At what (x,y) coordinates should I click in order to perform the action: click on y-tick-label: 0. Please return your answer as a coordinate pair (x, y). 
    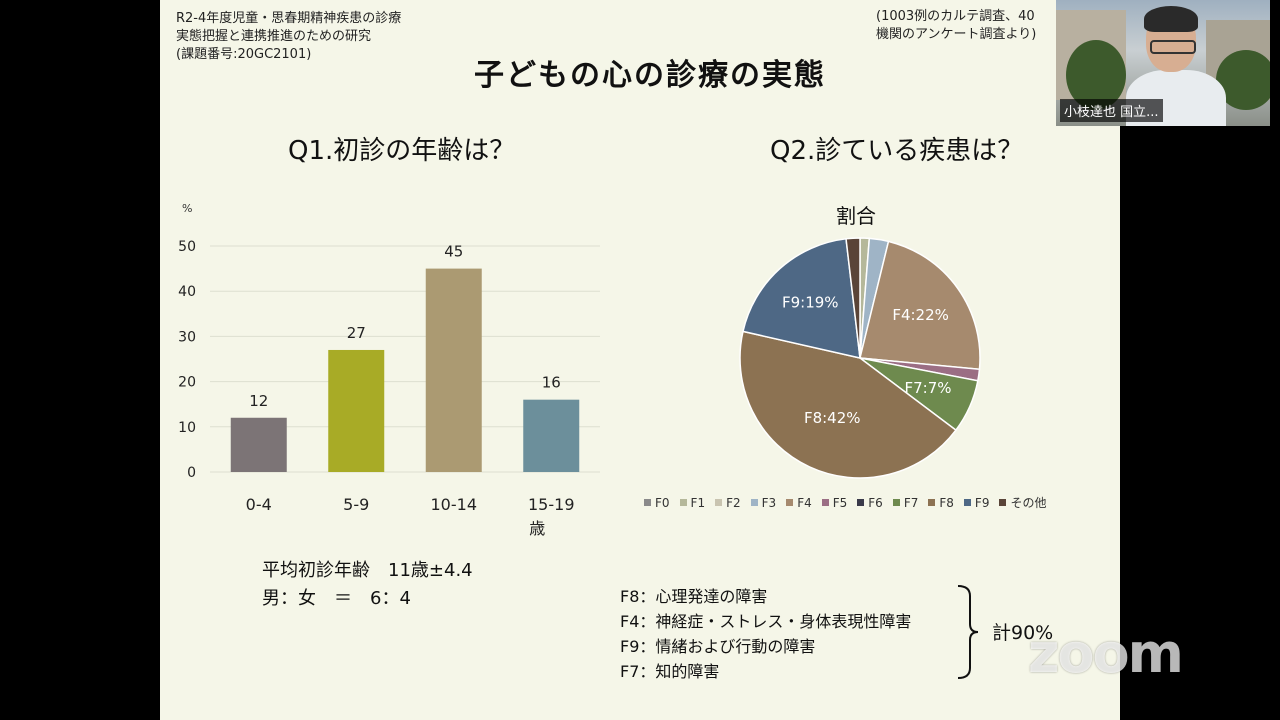
    Looking at the image, I should click on (191, 473).